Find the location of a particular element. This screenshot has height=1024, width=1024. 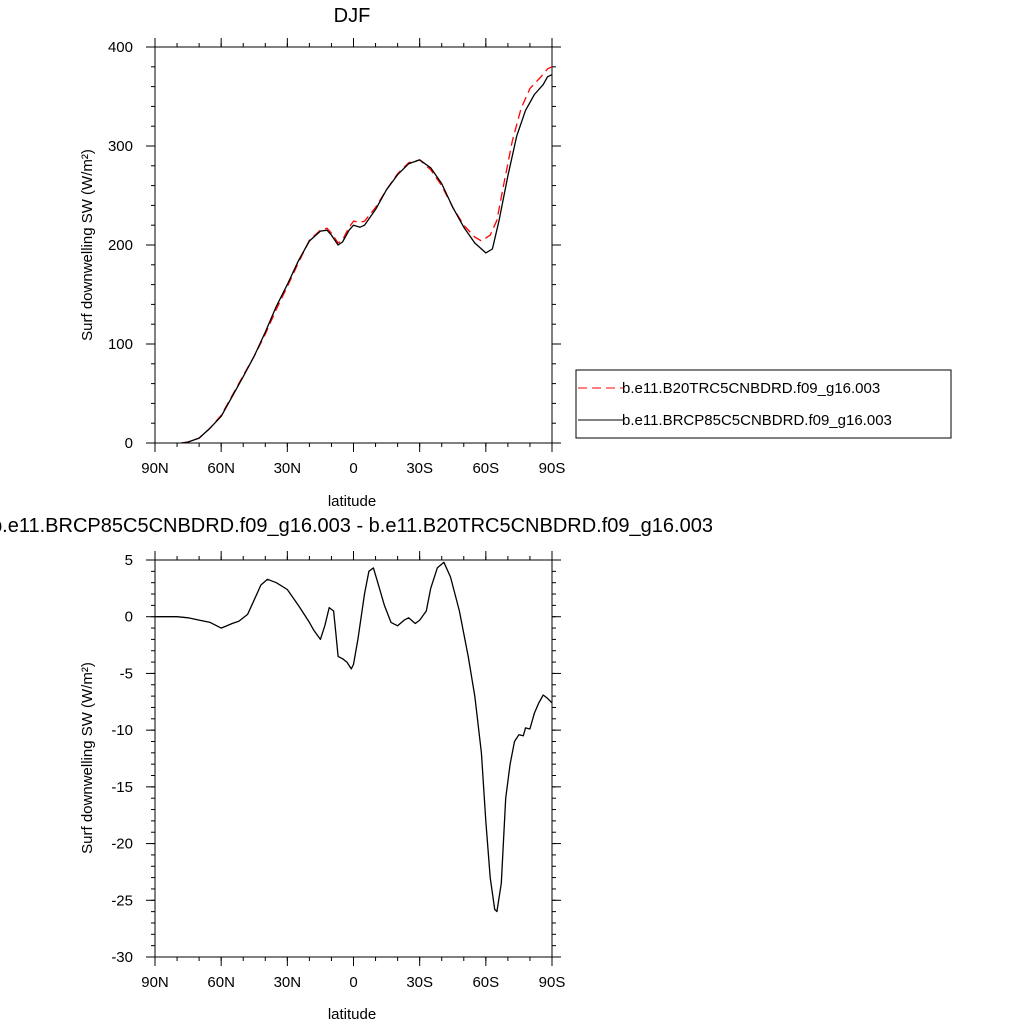

top-x-tick-label: 0 is located at coordinates (353, 468).